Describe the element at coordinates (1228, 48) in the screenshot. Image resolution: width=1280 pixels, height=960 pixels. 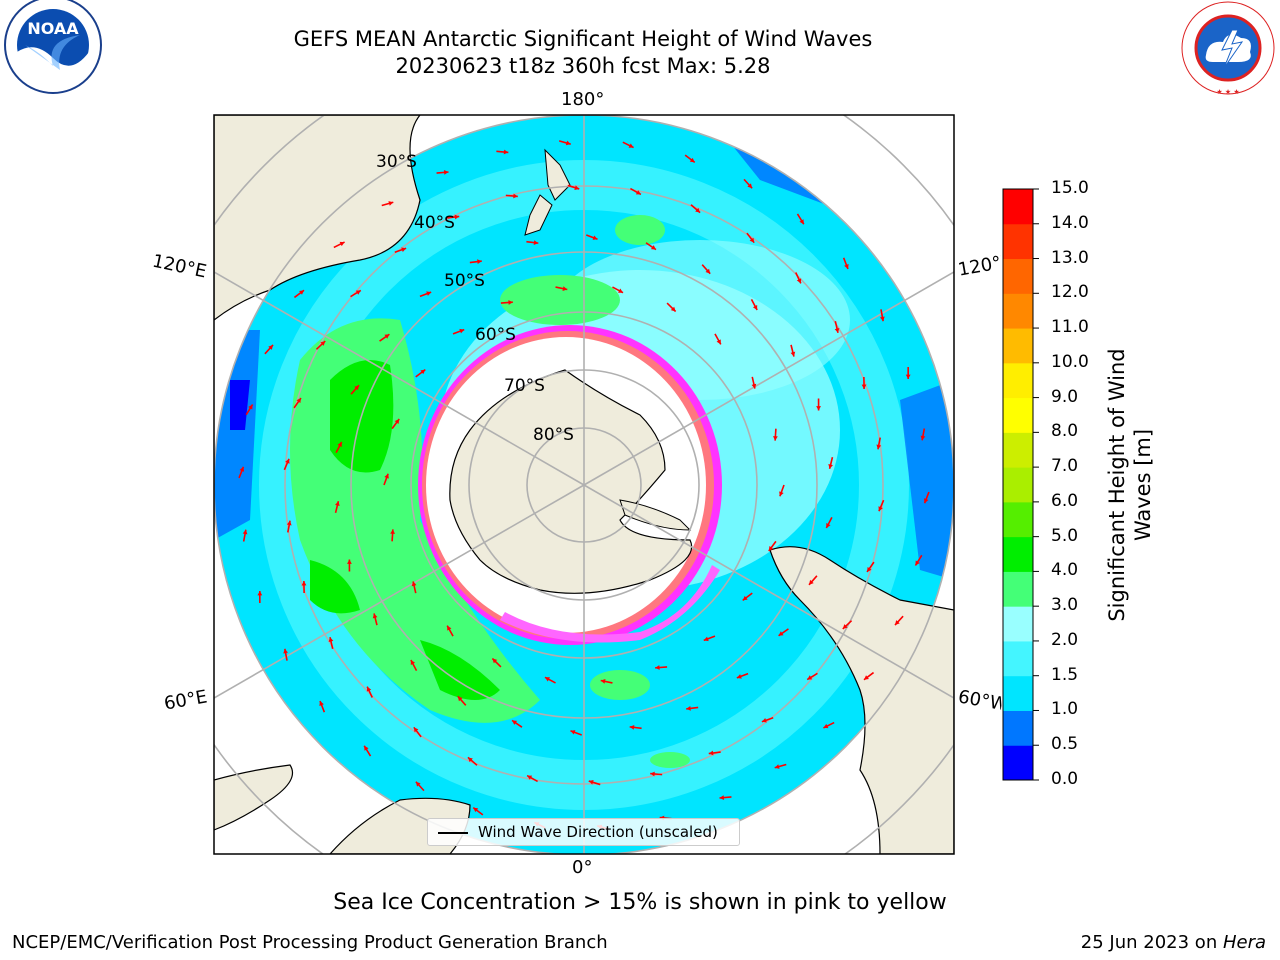
I see `nws-logo: ★ ★ ★` at that location.